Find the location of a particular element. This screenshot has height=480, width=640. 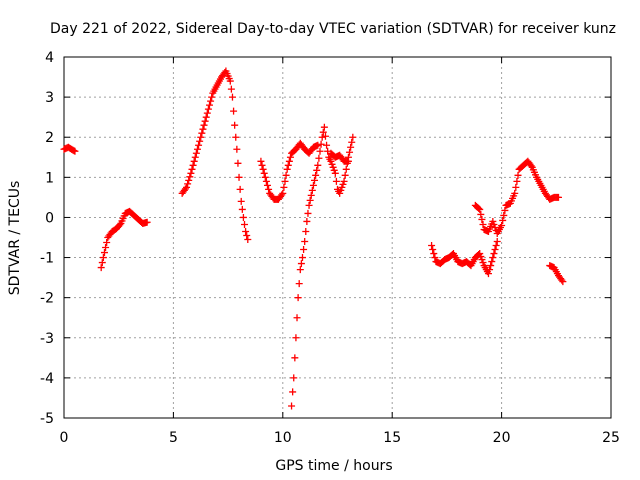

x-tick-label: 5 is located at coordinates (173, 438).